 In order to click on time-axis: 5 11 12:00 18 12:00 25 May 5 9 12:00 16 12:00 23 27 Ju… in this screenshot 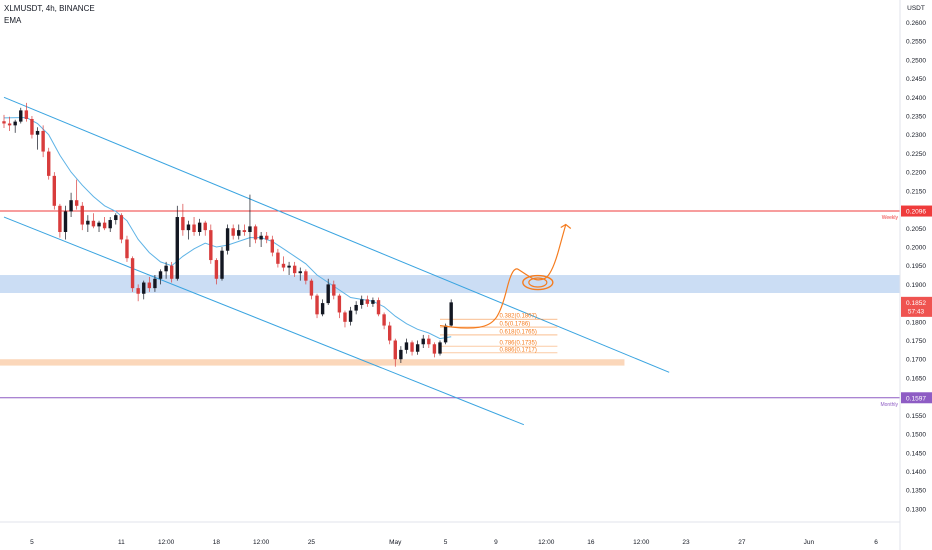, I will do `click(450, 533)`.